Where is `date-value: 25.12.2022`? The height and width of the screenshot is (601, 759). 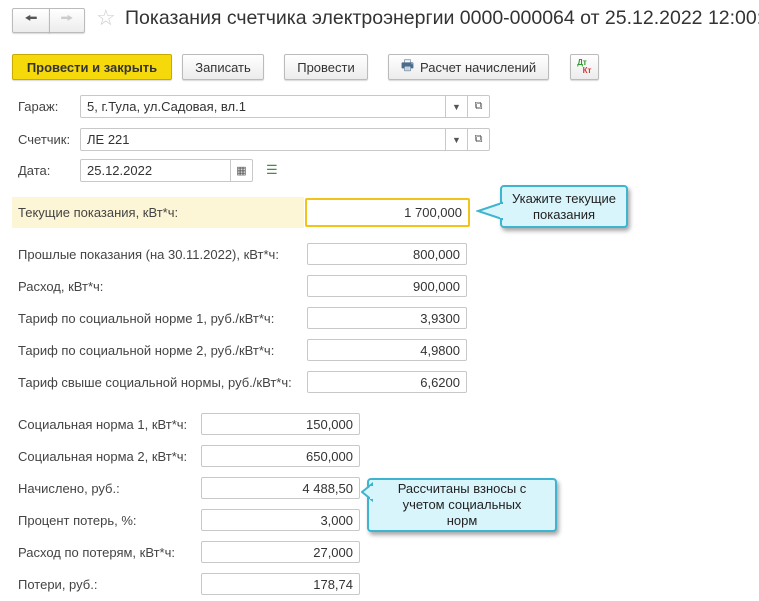 date-value: 25.12.2022 is located at coordinates (120, 170).